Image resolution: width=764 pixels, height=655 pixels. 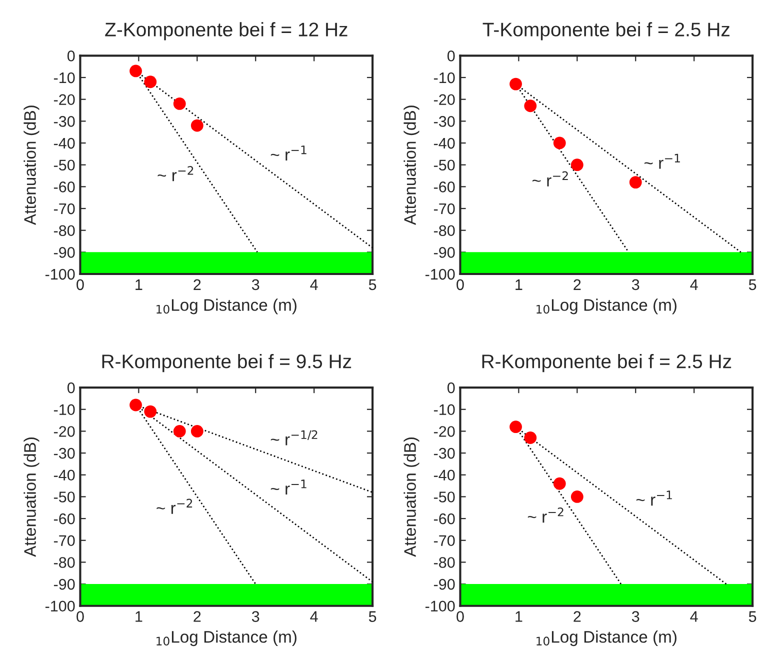 I want to click on series-label: ~ r$^{−1/2}$, so click(x=294, y=438).